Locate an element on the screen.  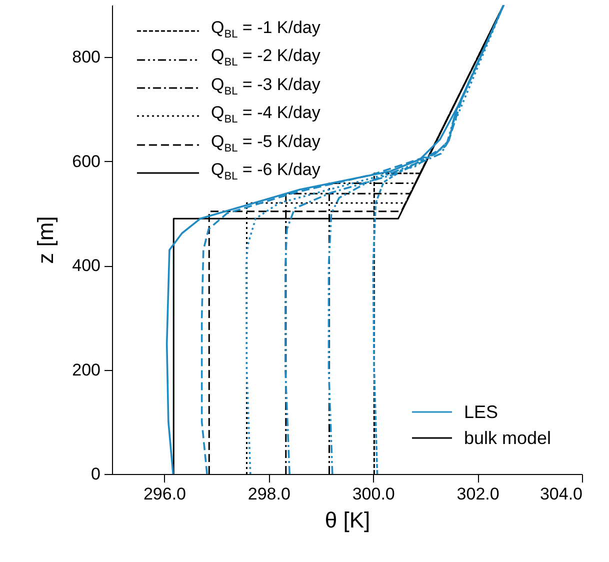
legend-label: Q$_{BL}$ = -4 K/day is located at coordinates (265, 115).